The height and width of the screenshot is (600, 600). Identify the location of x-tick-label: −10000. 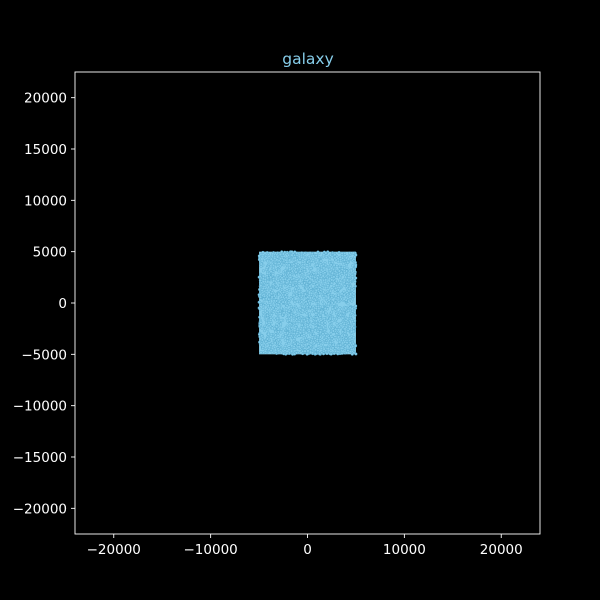
(210, 550).